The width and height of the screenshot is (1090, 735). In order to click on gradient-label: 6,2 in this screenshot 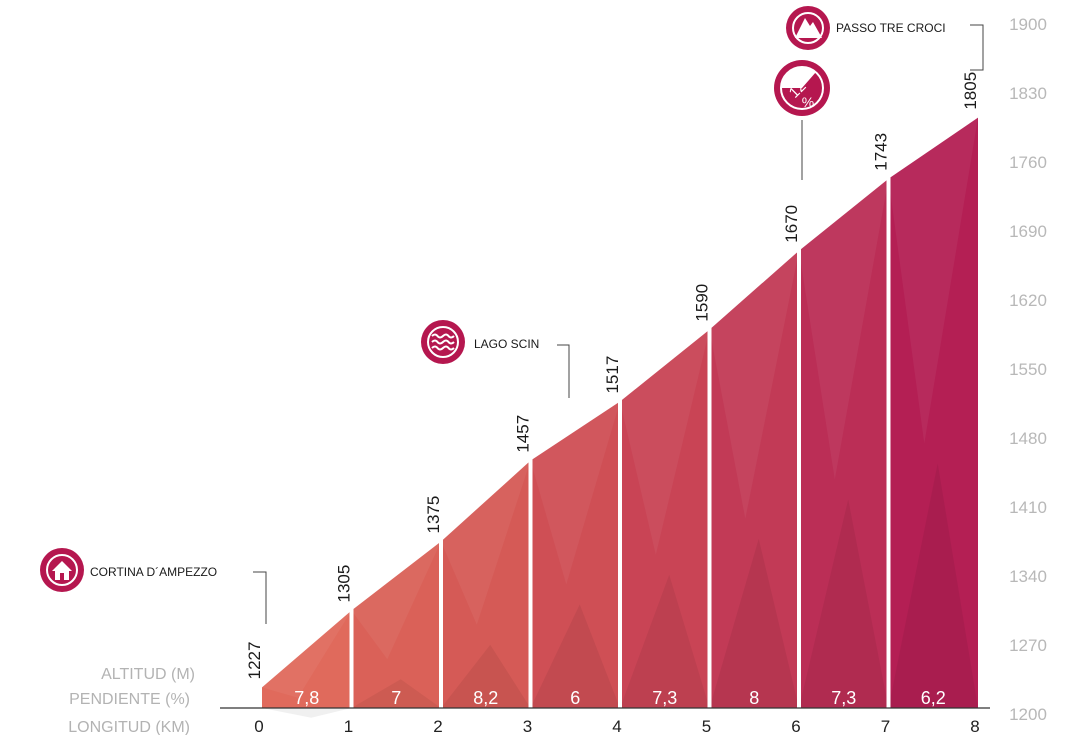, I will do `click(933, 698)`.